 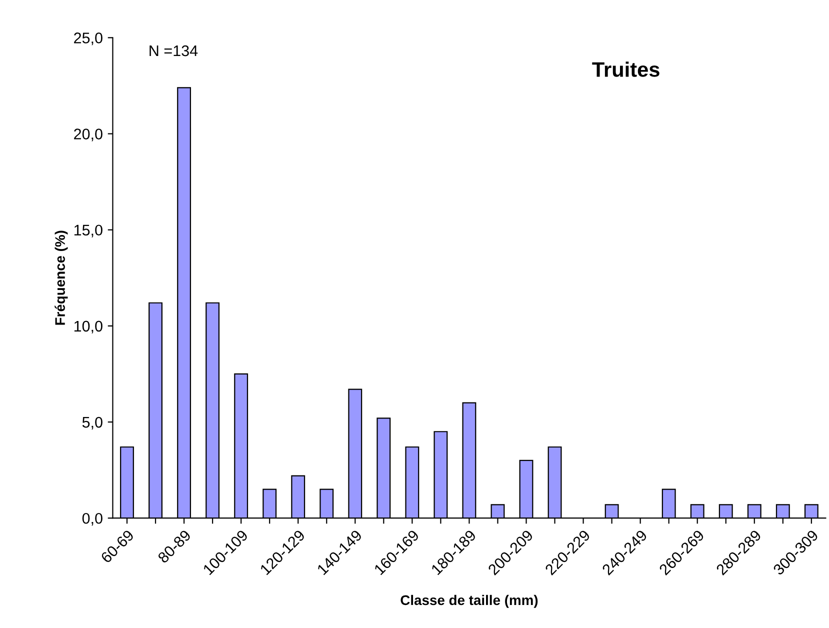 I want to click on y-tick-label: 0,0, so click(x=92, y=519).